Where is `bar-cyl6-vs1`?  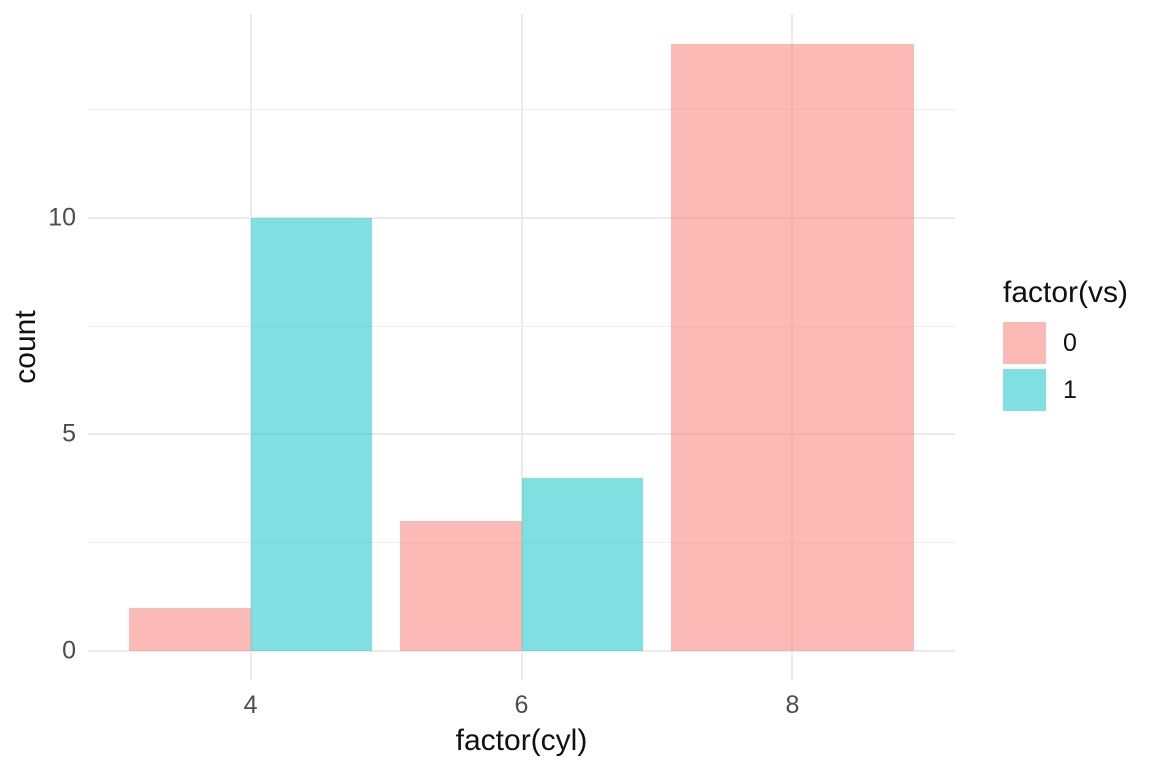
bar-cyl6-vs1 is located at coordinates (582, 564).